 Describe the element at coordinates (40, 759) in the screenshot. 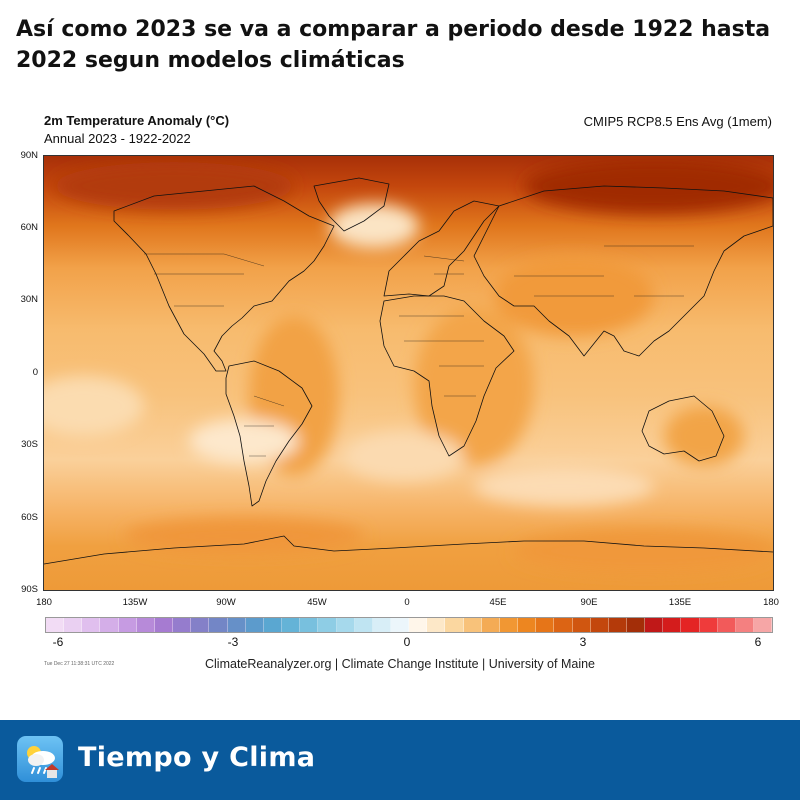

I see `weather-cloud-sun-rain-icon` at that location.